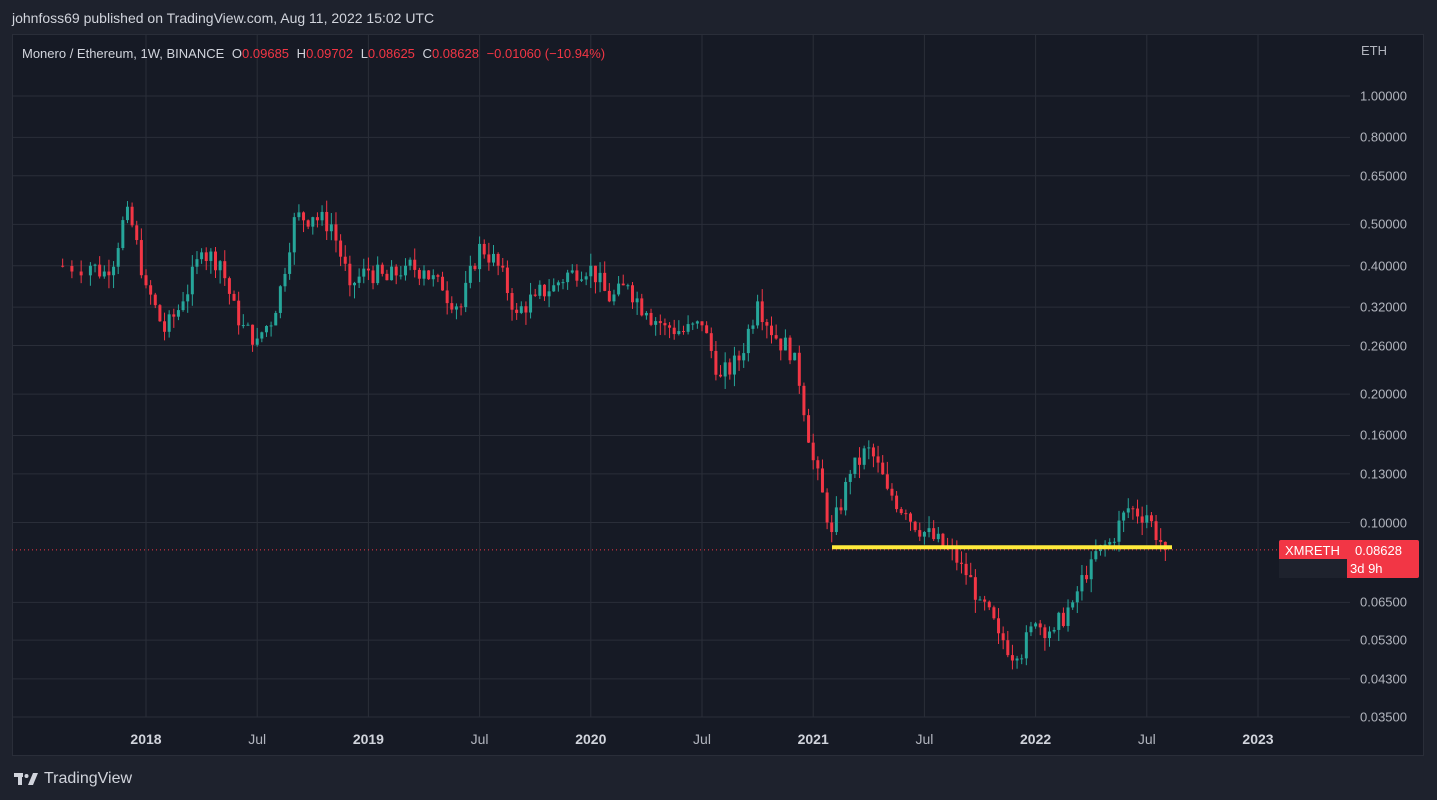 Image resolution: width=1437 pixels, height=800 pixels. Describe the element at coordinates (1378, 550) in the screenshot. I see `price-tag-price: 0.08628` at that location.